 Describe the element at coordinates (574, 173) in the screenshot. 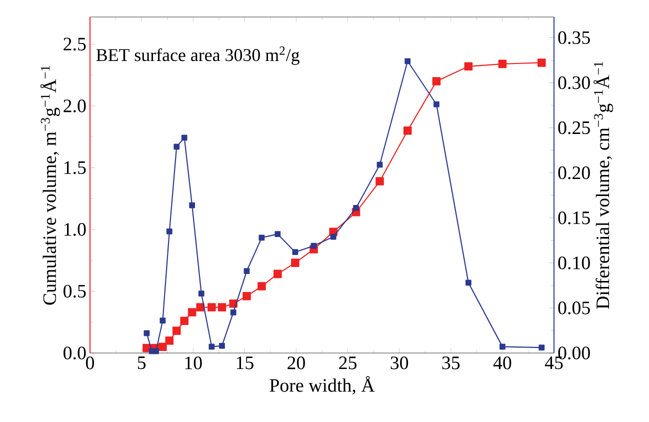

I see `y2-tick-label: 0.20` at that location.